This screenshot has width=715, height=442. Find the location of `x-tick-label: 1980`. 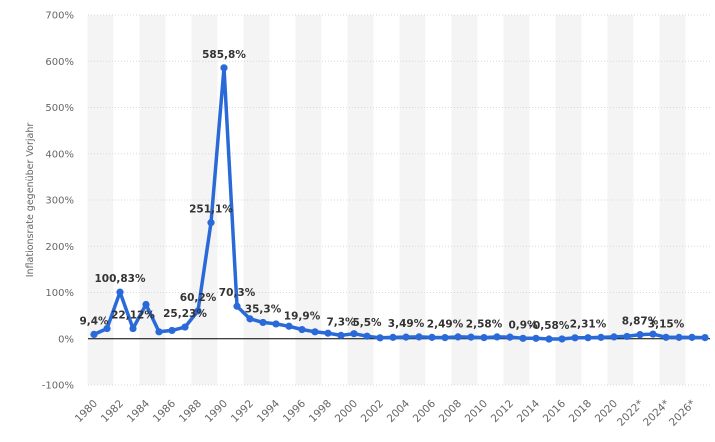

x-tick-label: 1980 is located at coordinates (86, 411).